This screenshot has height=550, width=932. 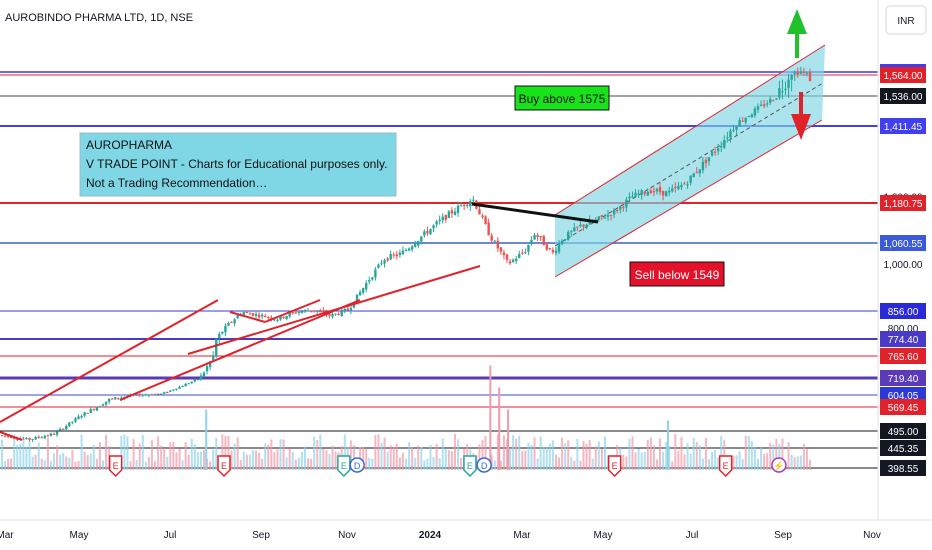 I want to click on trendline-black-resistance, so click(x=535, y=213).